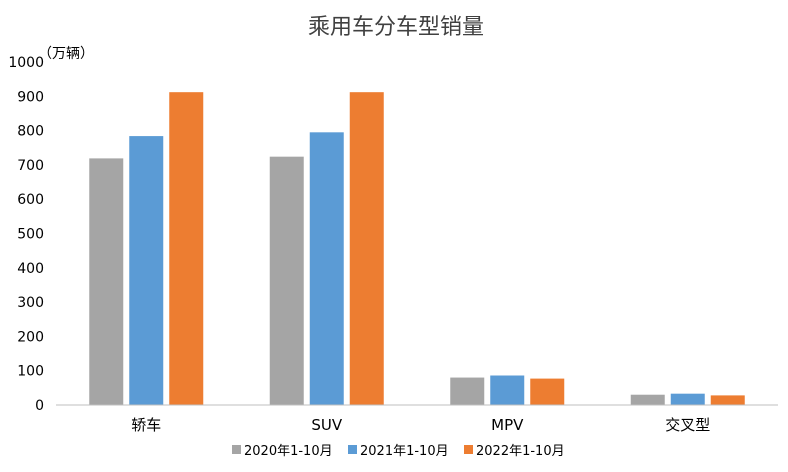  What do you see at coordinates (420, 425) in the screenshot?
I see `x-axis-categories: 轿车 SUV MPV 交叉型` at bounding box center [420, 425].